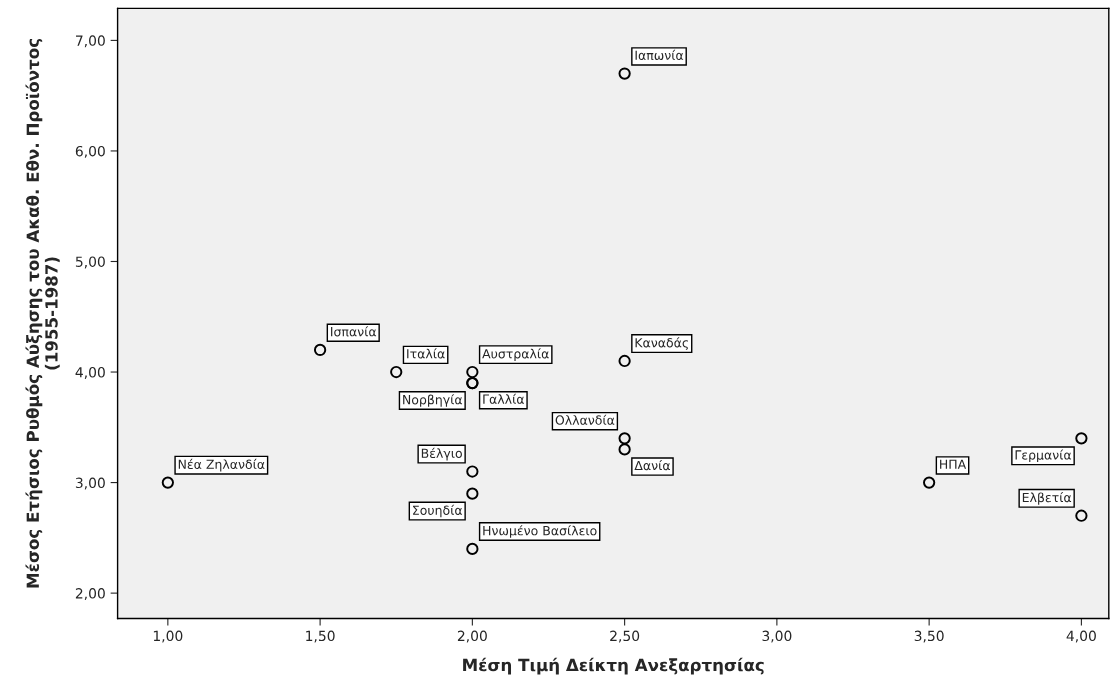  I want to click on x-tick-label: 2,00, so click(472, 636).